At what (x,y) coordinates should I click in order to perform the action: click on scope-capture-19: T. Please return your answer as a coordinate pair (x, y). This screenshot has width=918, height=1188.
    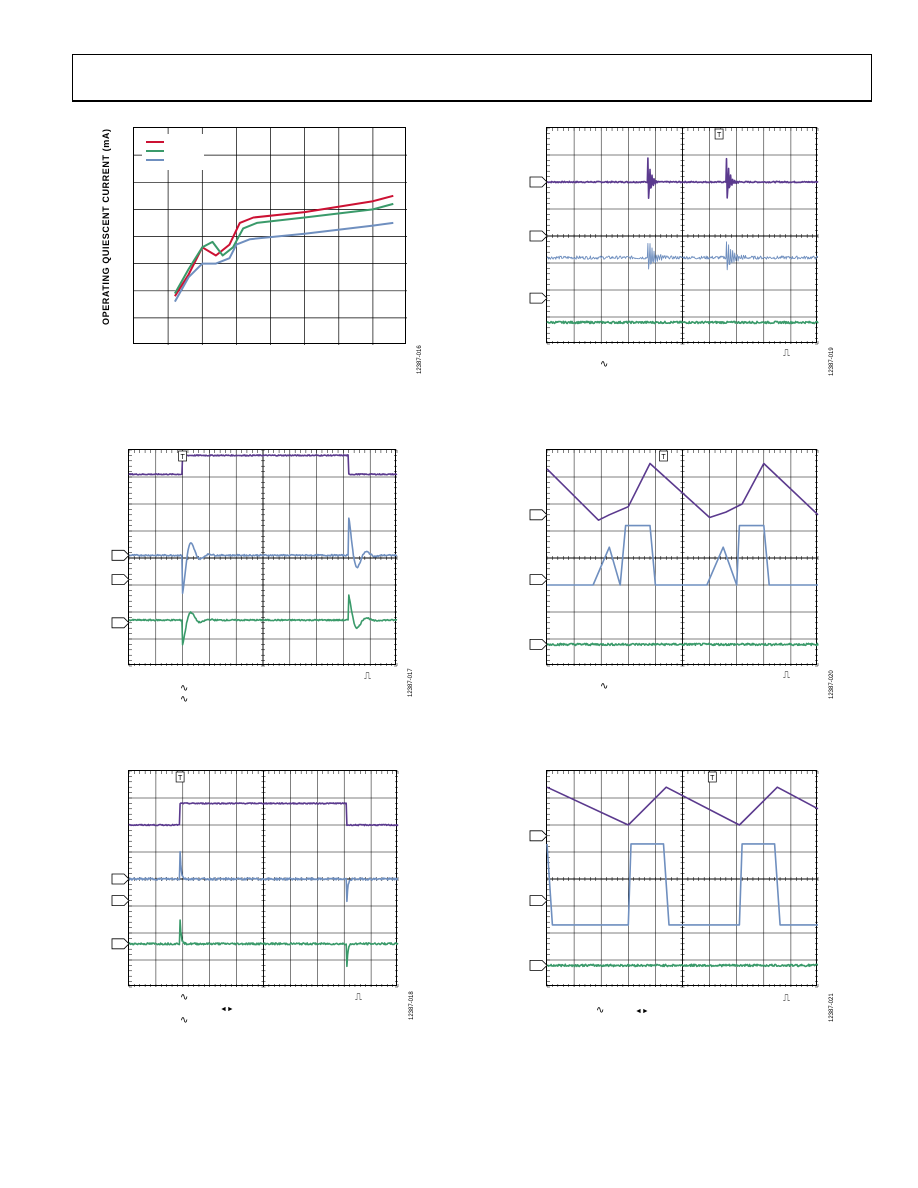
    Looking at the image, I should click on (674, 236).